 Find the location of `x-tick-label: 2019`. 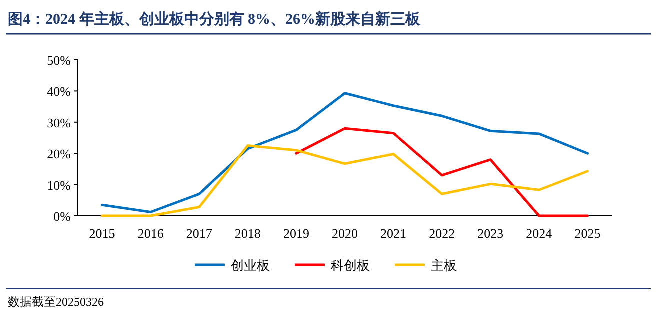

x-tick-label: 2019 is located at coordinates (296, 233).